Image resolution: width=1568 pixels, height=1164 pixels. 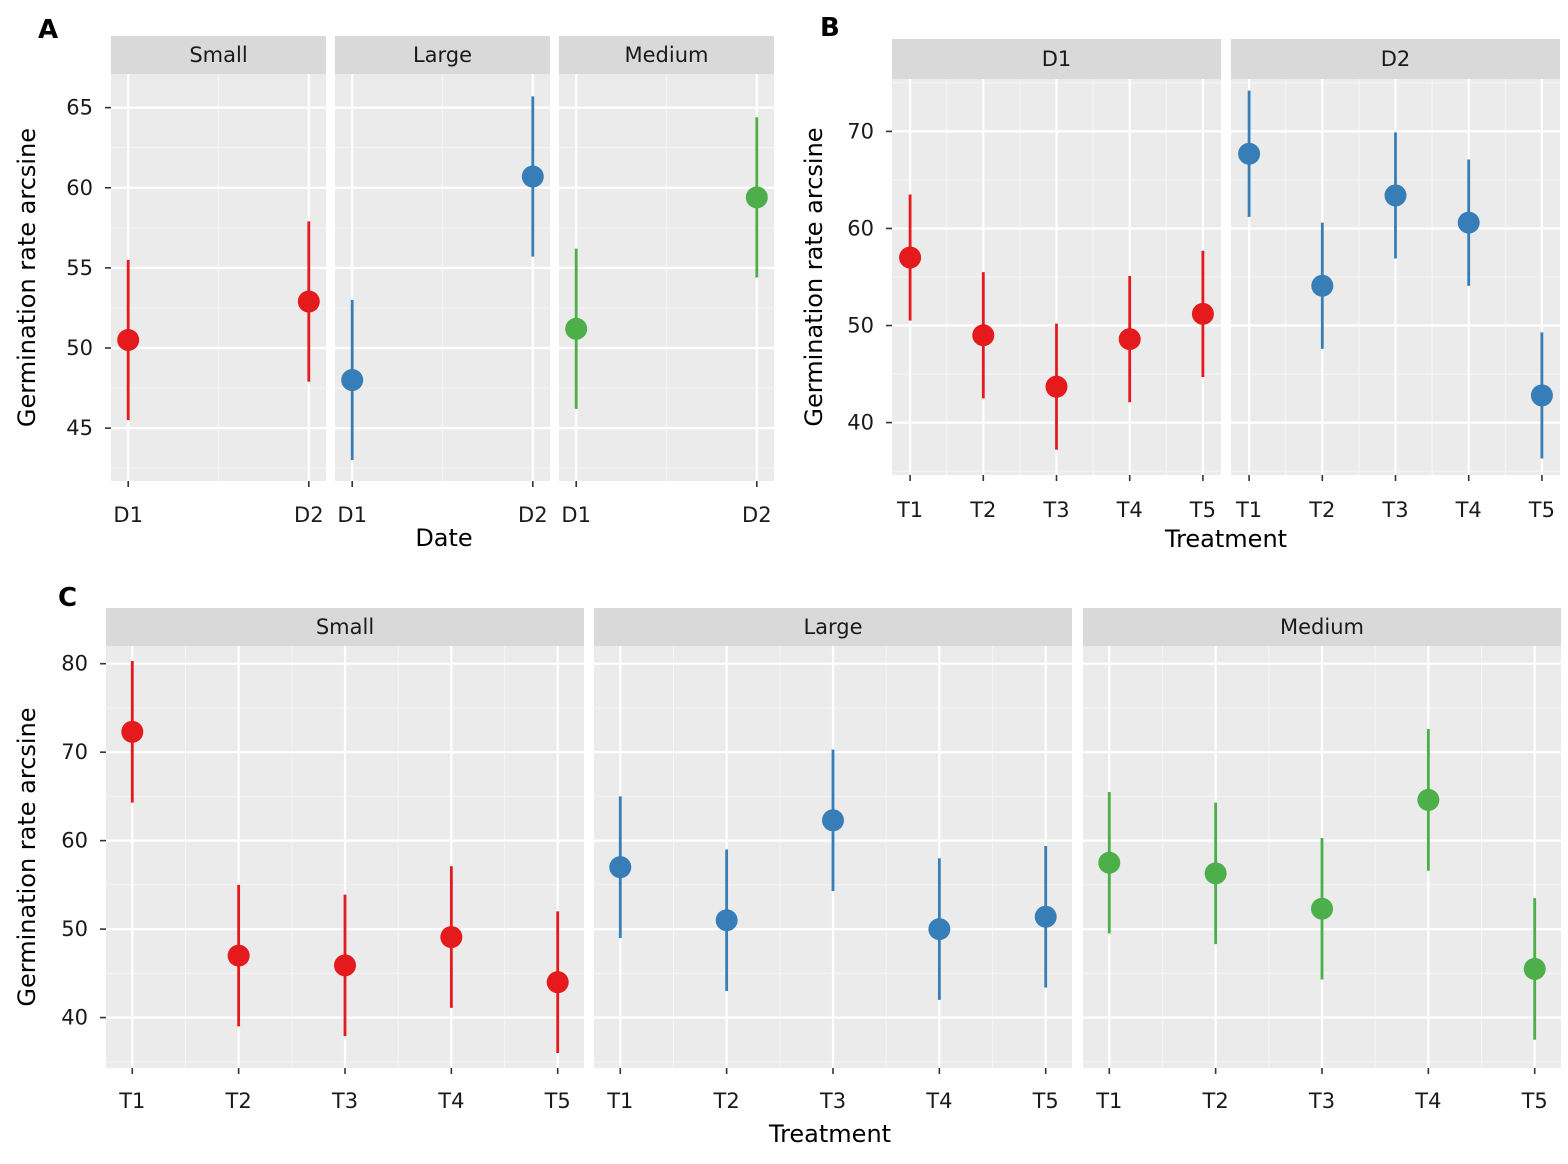 What do you see at coordinates (74, 664) in the screenshot?
I see `y-tick-label: 80` at bounding box center [74, 664].